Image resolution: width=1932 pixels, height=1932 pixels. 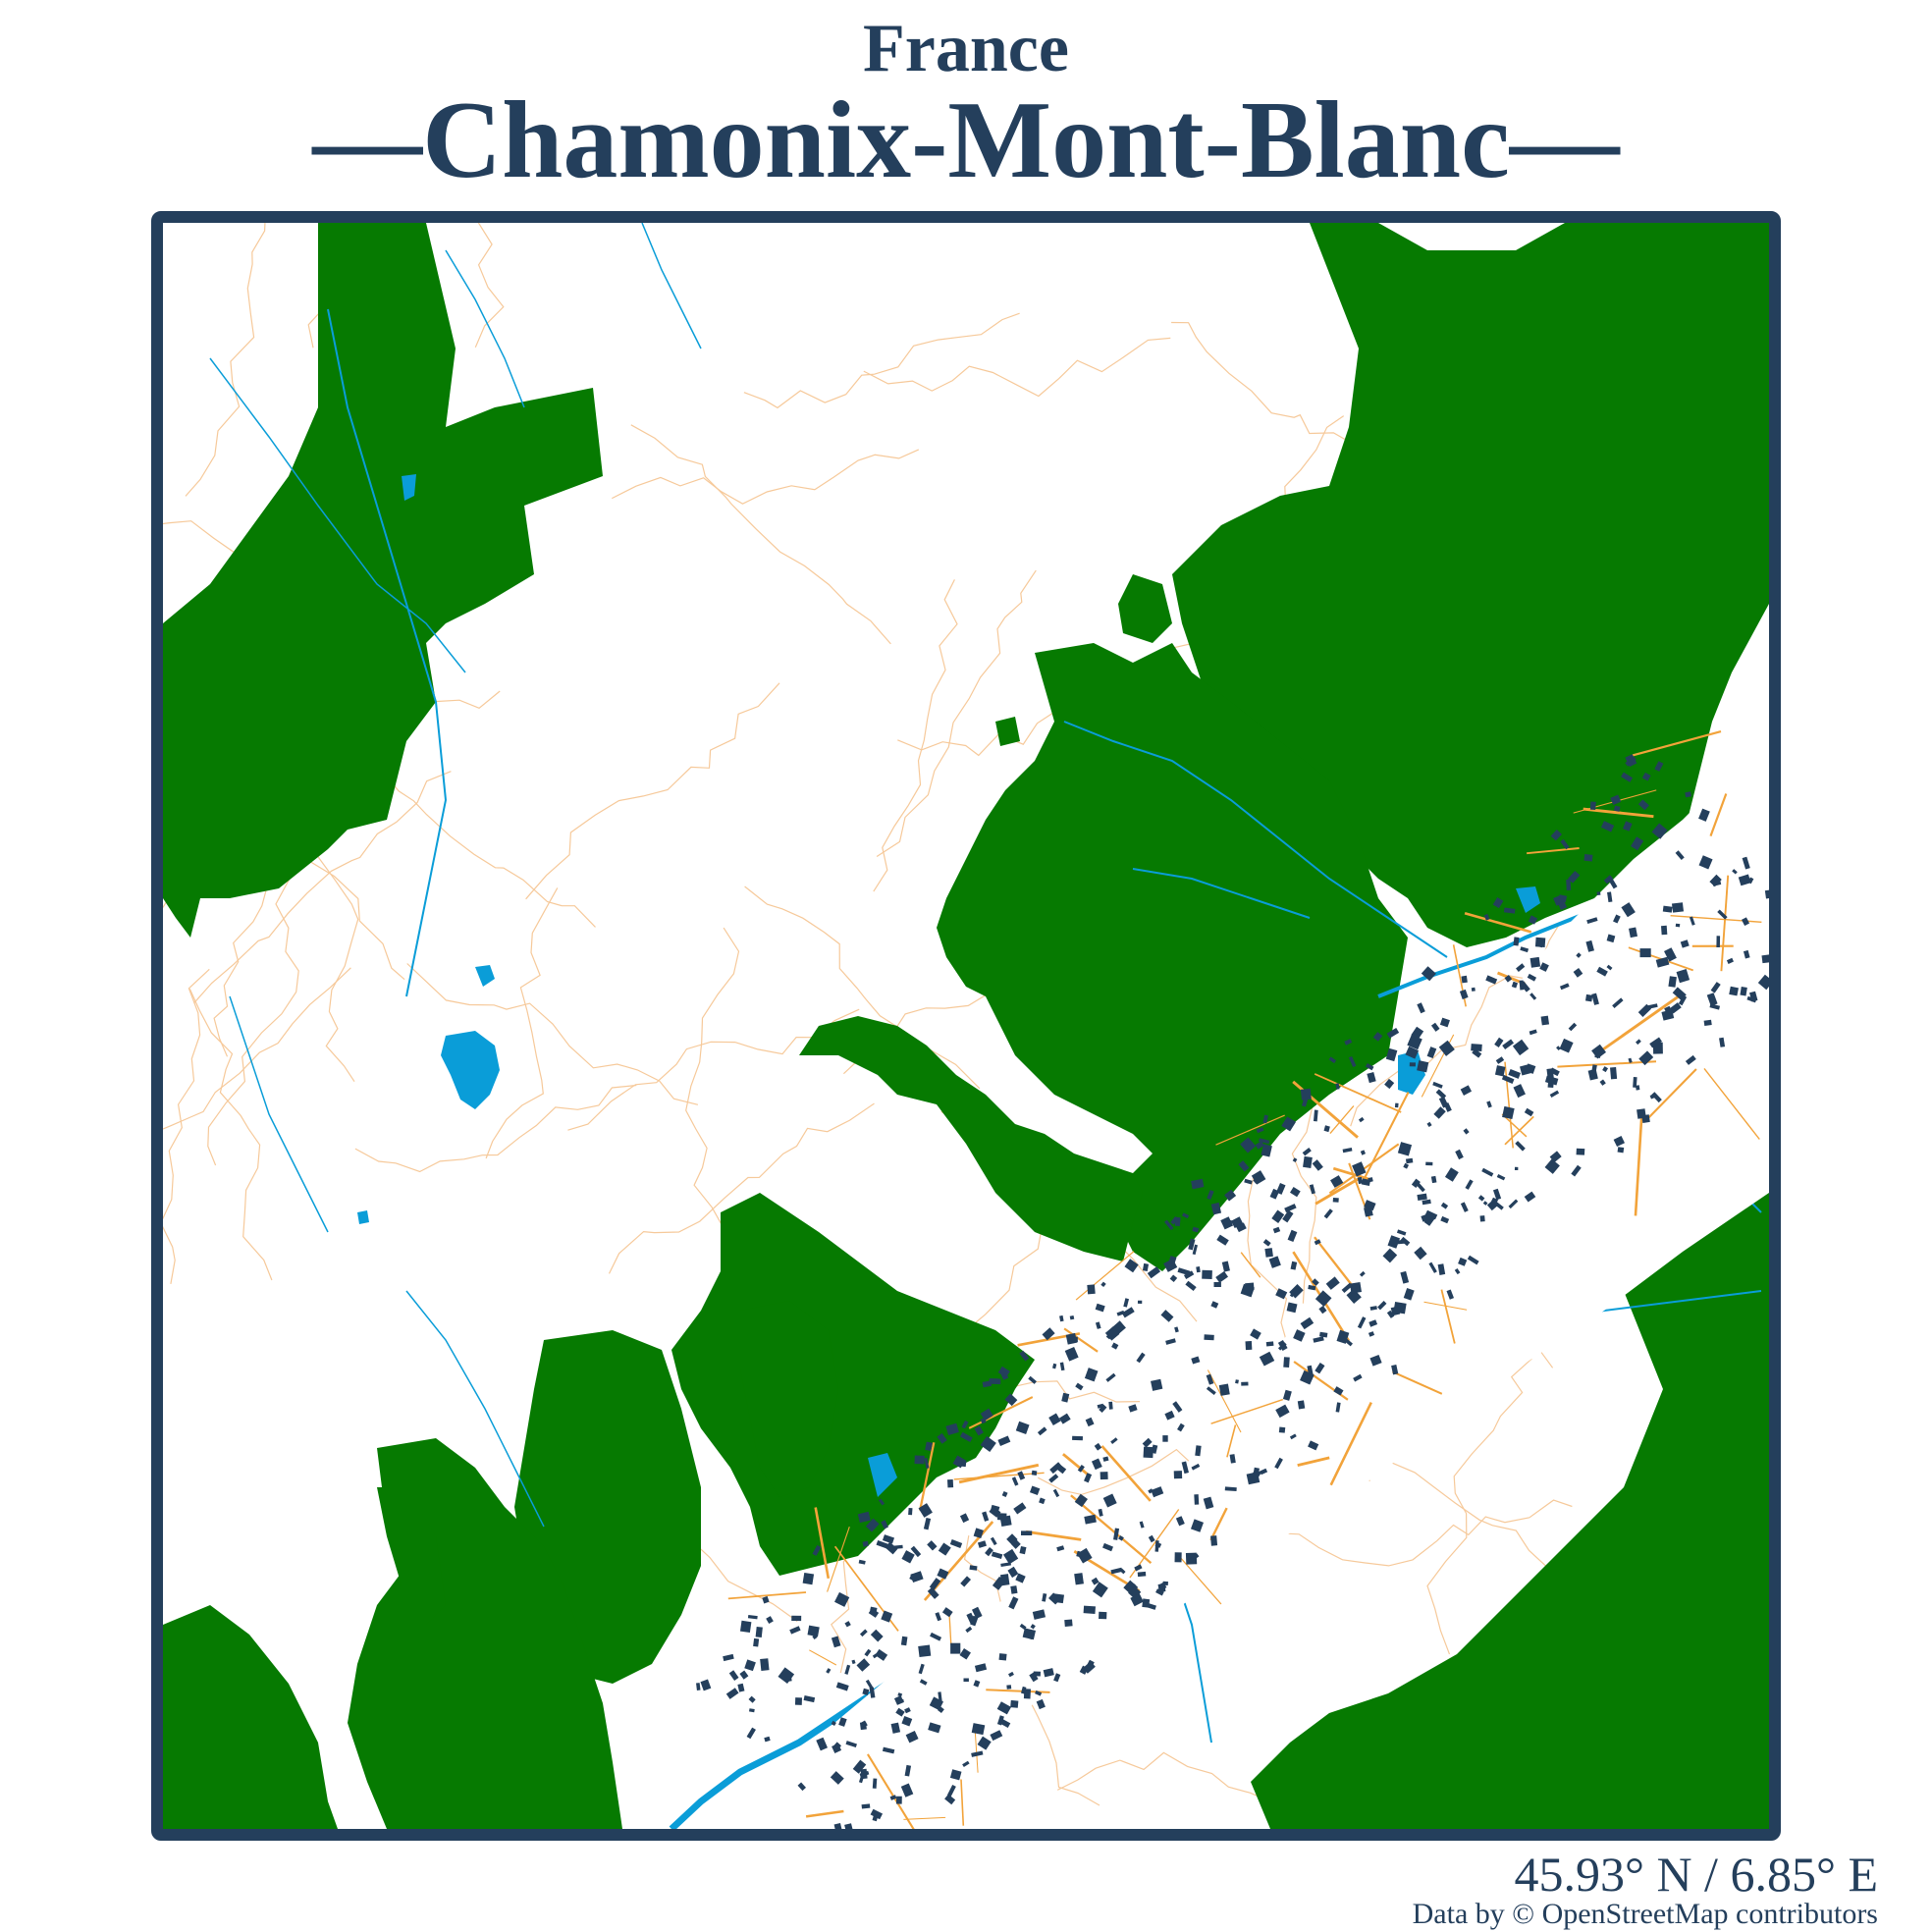 What do you see at coordinates (1696, 1874) in the screenshot?
I see `coordinates-label: 45.93° N / 6.85° E` at bounding box center [1696, 1874].